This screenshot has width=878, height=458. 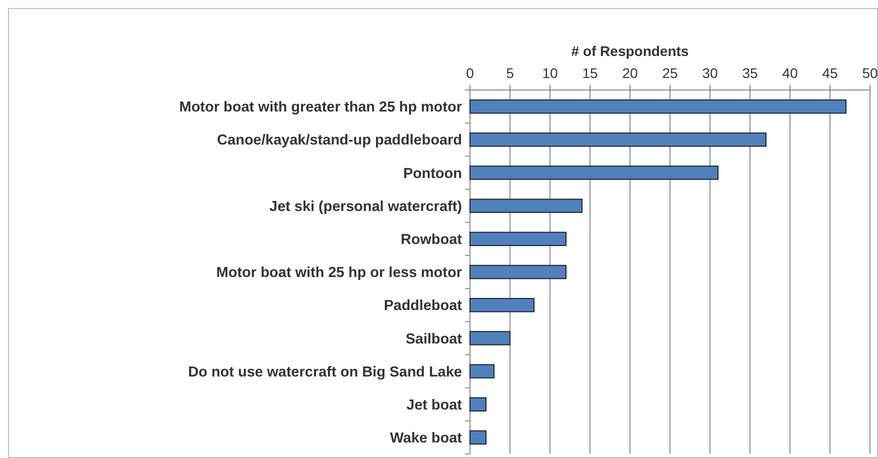 What do you see at coordinates (423, 306) in the screenshot?
I see `y-tick-label: Paddleboat` at bounding box center [423, 306].